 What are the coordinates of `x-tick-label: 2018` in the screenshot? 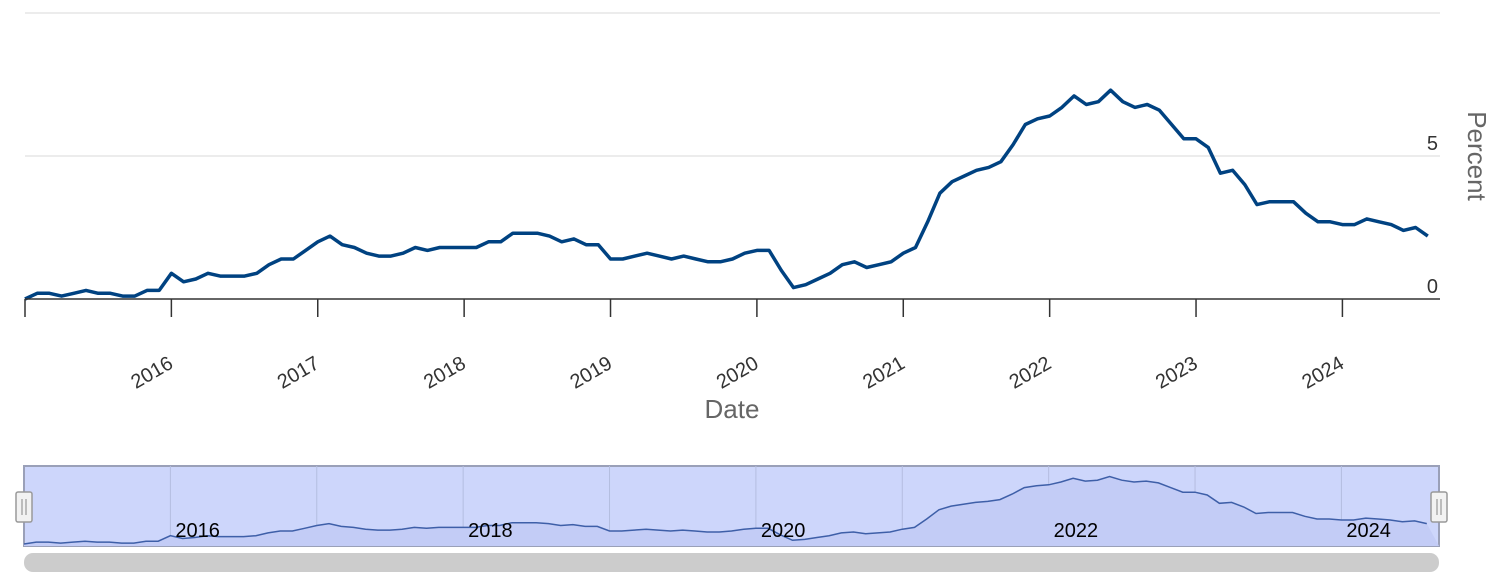 It's located at (445, 372).